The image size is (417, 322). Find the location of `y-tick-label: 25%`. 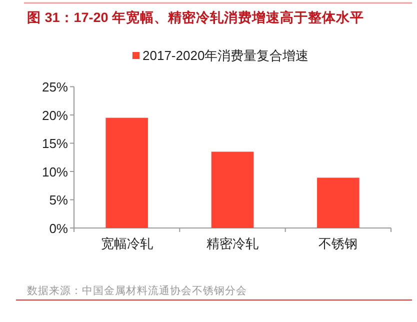

y-tick-label: 25% is located at coordinates (55, 87).